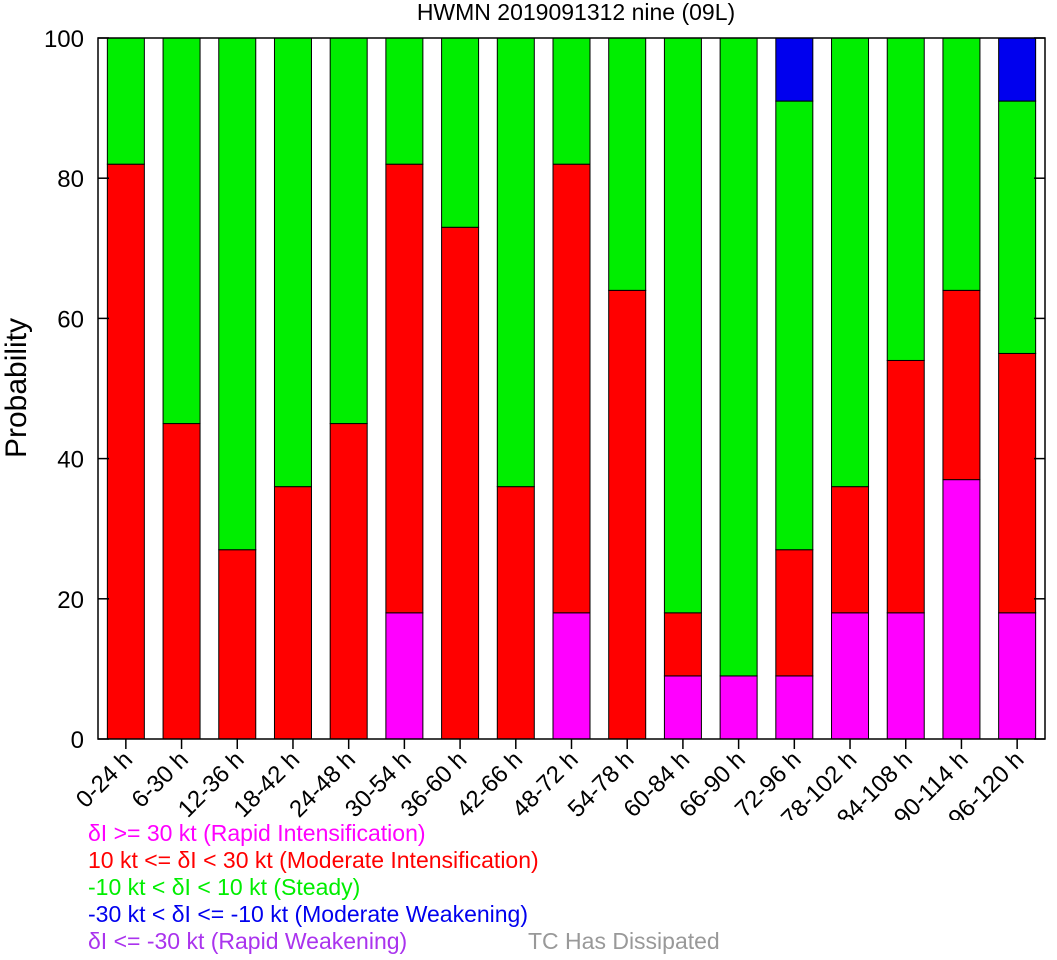 The height and width of the screenshot is (960, 1057). Describe the element at coordinates (576, 12) in the screenshot. I see `chart-title: HWMN 2019091312 nine (09L)` at that location.